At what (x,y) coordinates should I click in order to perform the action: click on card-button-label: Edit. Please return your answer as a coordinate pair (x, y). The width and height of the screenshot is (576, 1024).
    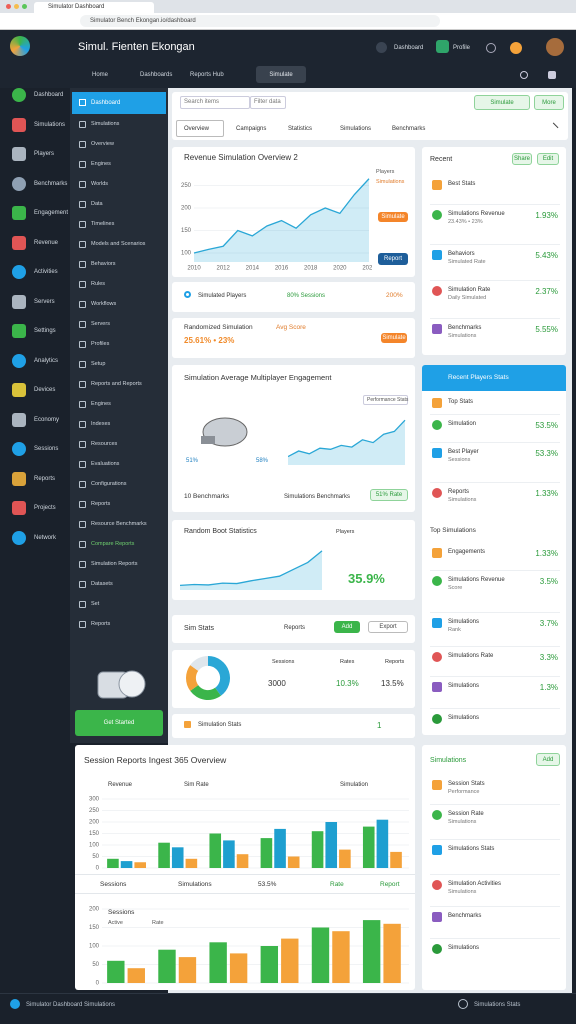
    Looking at the image, I should click on (548, 159).